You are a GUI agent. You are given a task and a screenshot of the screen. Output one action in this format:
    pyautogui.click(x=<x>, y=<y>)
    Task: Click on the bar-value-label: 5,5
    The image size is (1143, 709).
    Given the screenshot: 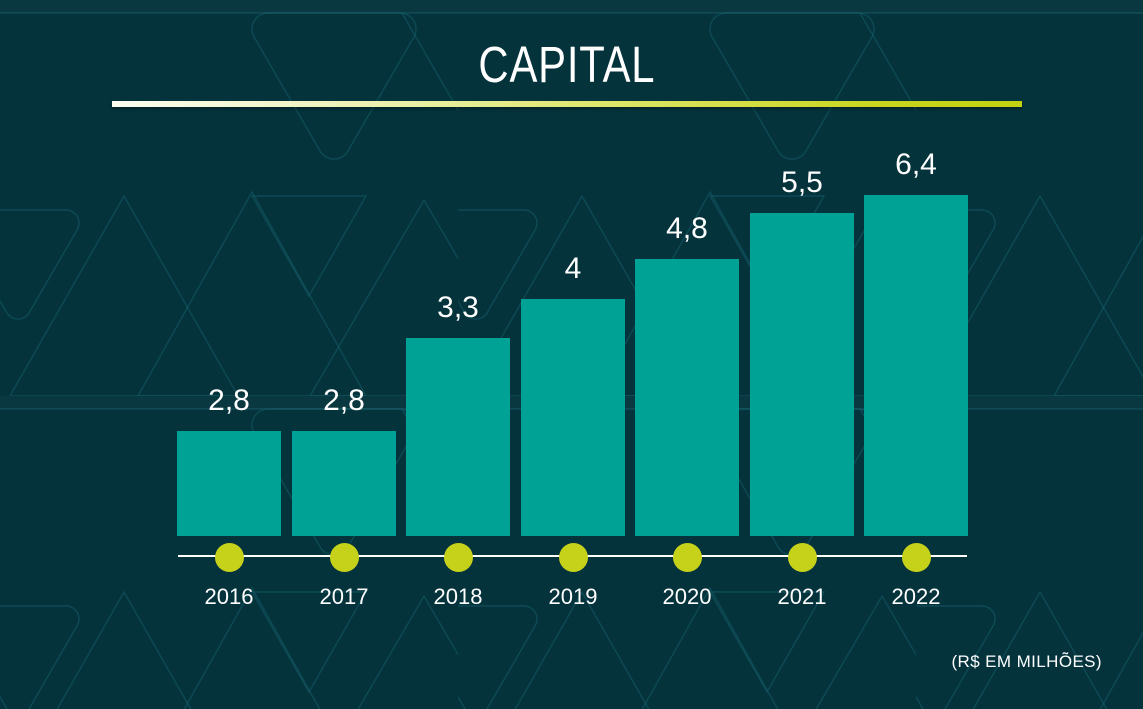 What is the action you would take?
    pyautogui.click(x=802, y=182)
    